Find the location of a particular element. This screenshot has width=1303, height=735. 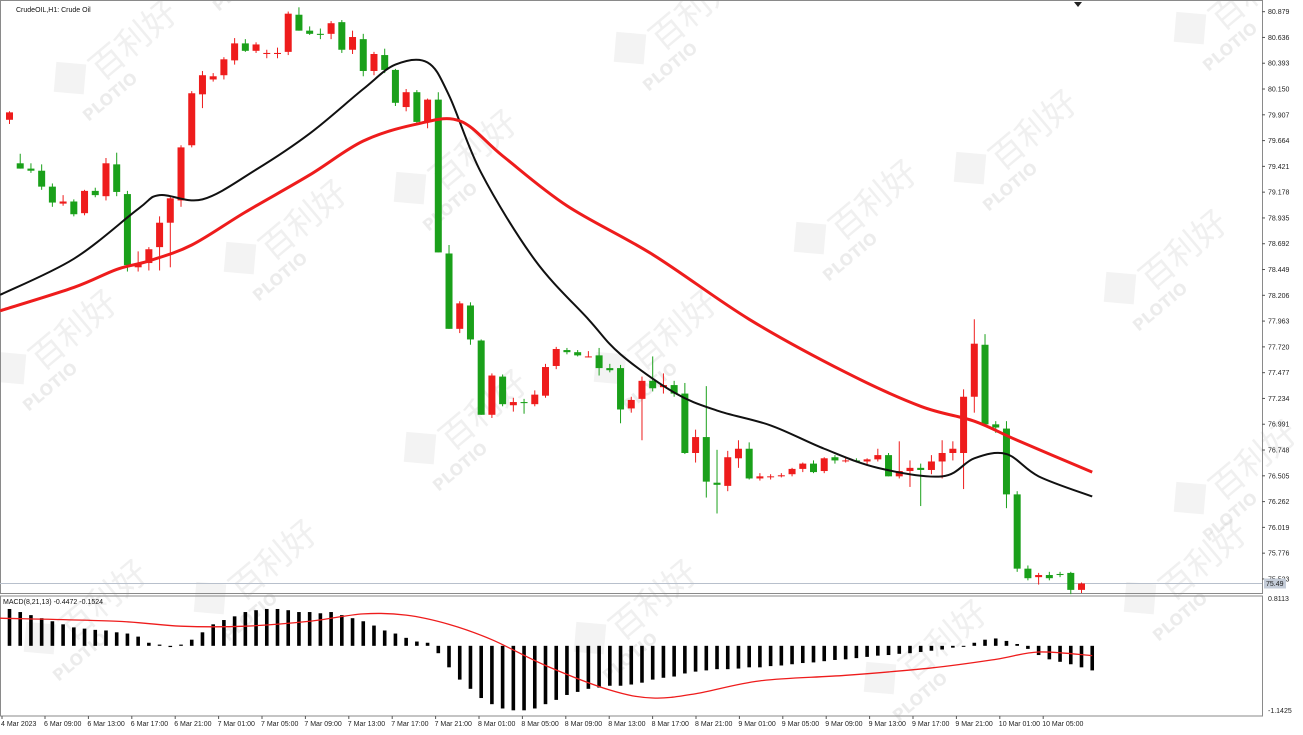

time-tick-label: 10 Mar 01:00 is located at coordinates (1019, 724).